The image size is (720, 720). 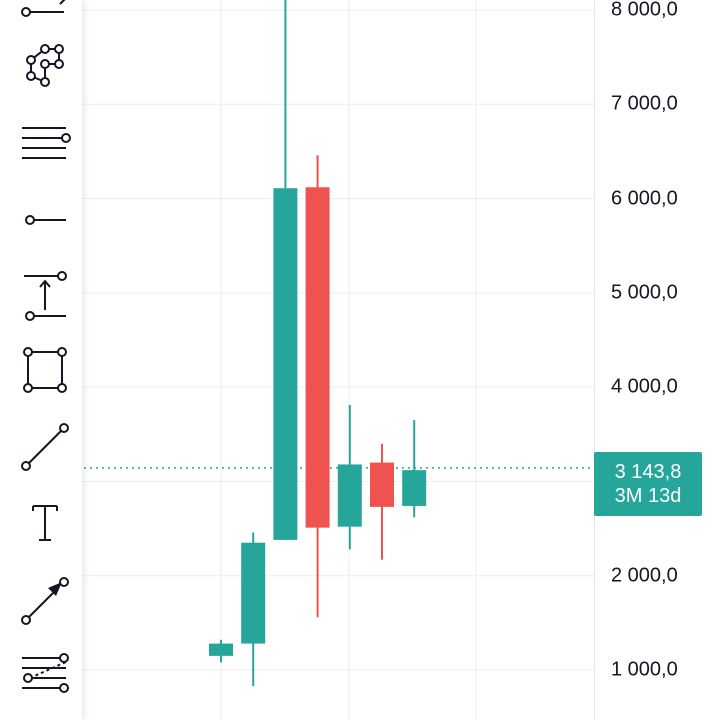 I want to click on price-tick-label: 8 000,0, so click(x=644, y=10).